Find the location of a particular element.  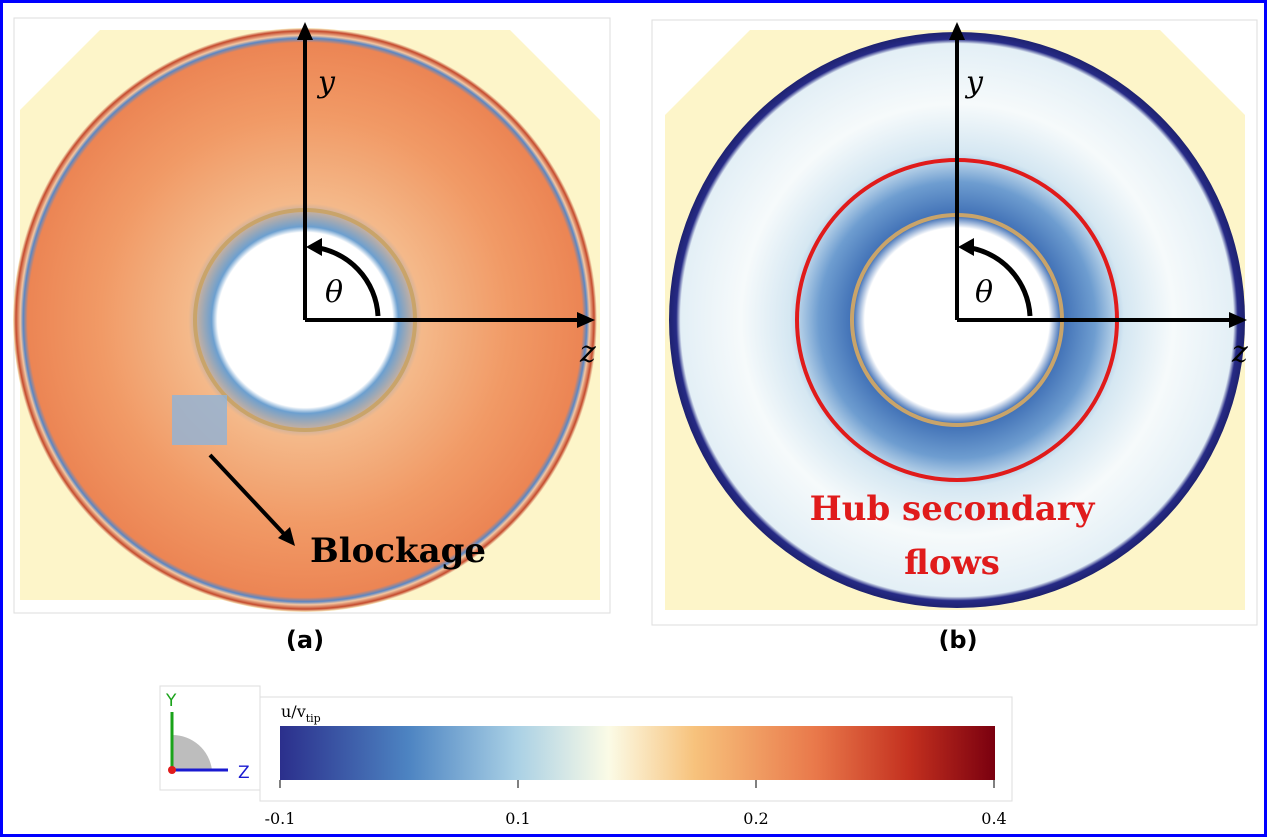

colorbar-label: u/vtip is located at coordinates (301, 713).